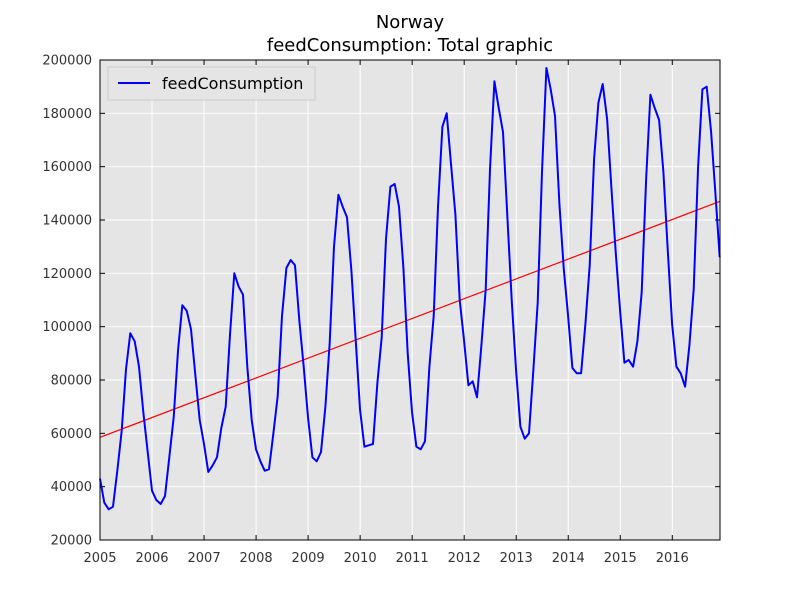 This screenshot has width=800, height=600. I want to click on x-tick-label: 2006, so click(151, 558).